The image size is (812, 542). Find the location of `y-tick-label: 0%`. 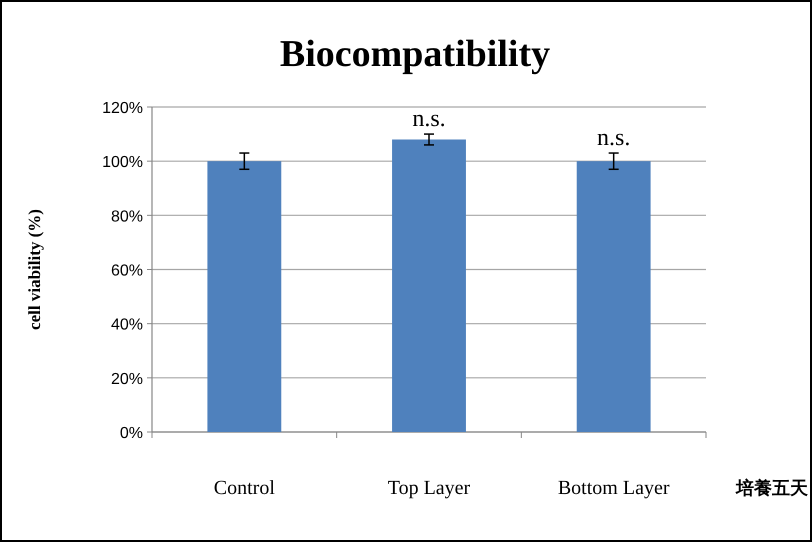

y-tick-label: 0% is located at coordinates (131, 433).